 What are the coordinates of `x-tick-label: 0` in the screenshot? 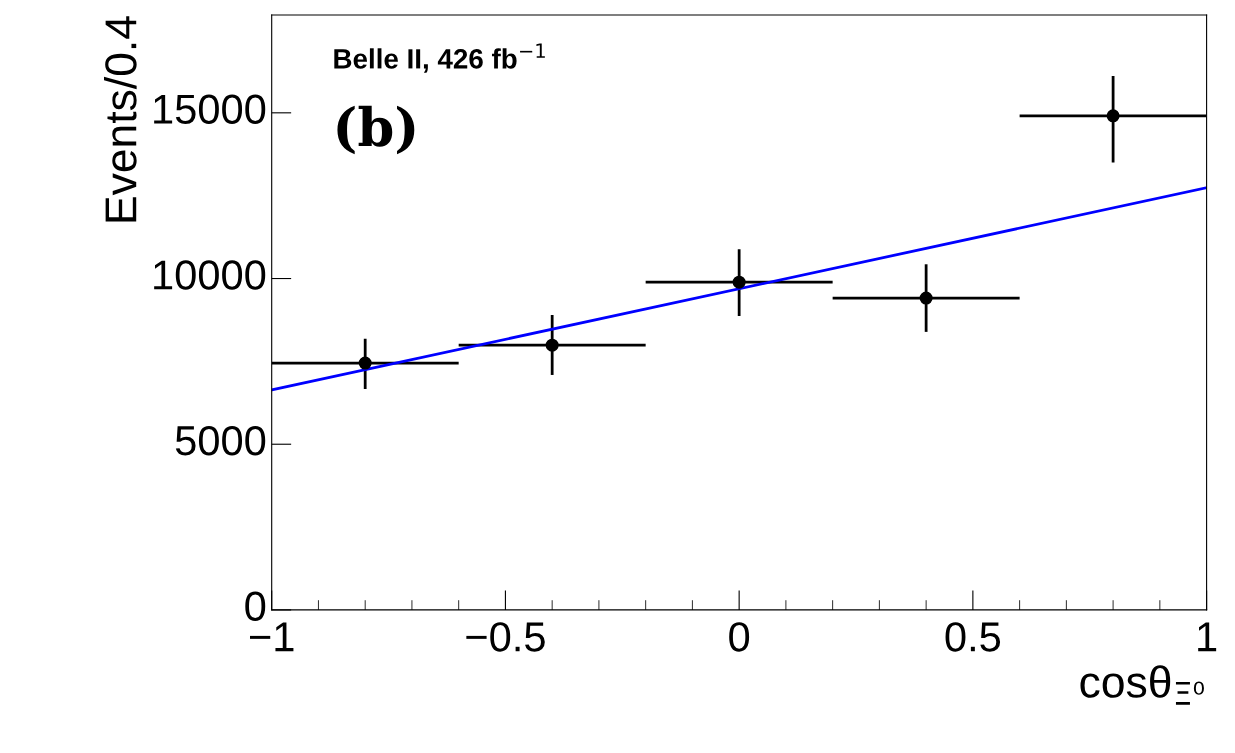 It's located at (739, 637).